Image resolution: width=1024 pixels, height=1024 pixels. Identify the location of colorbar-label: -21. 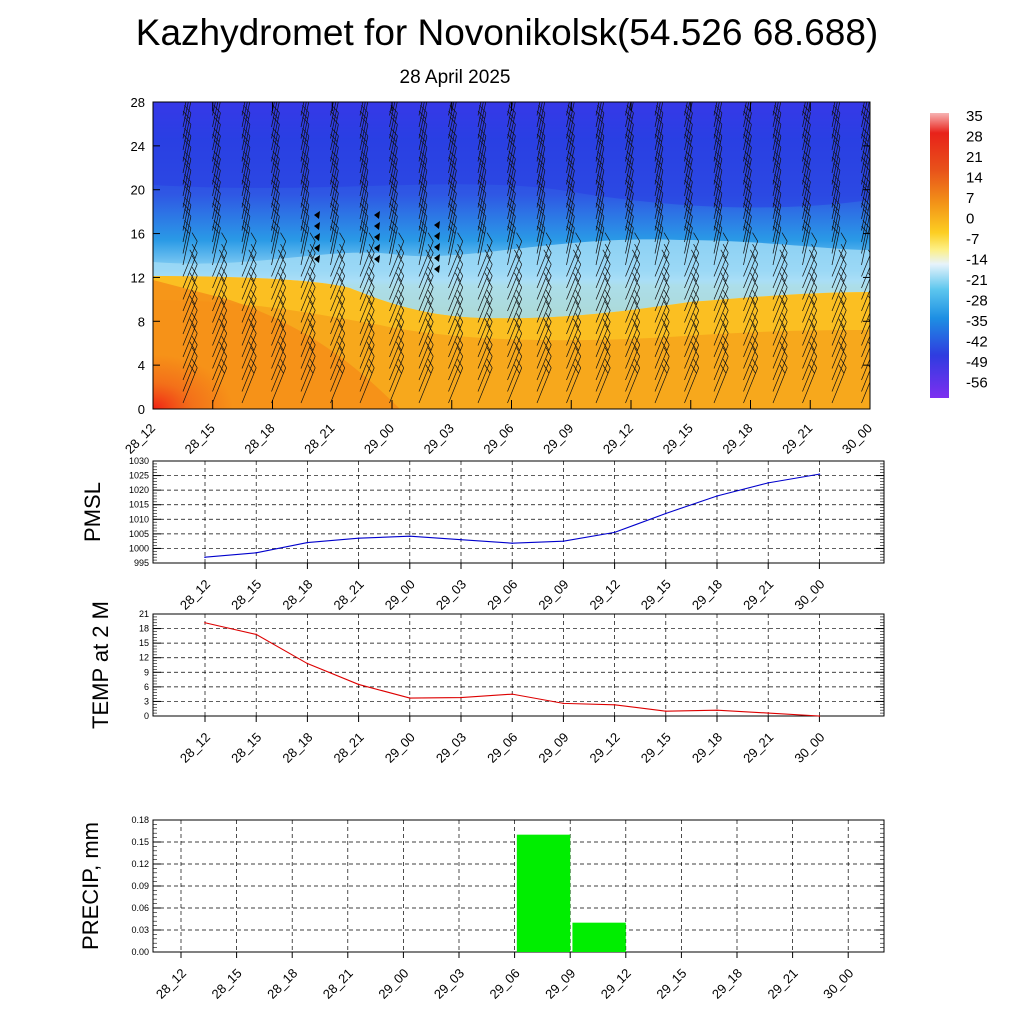
(977, 280).